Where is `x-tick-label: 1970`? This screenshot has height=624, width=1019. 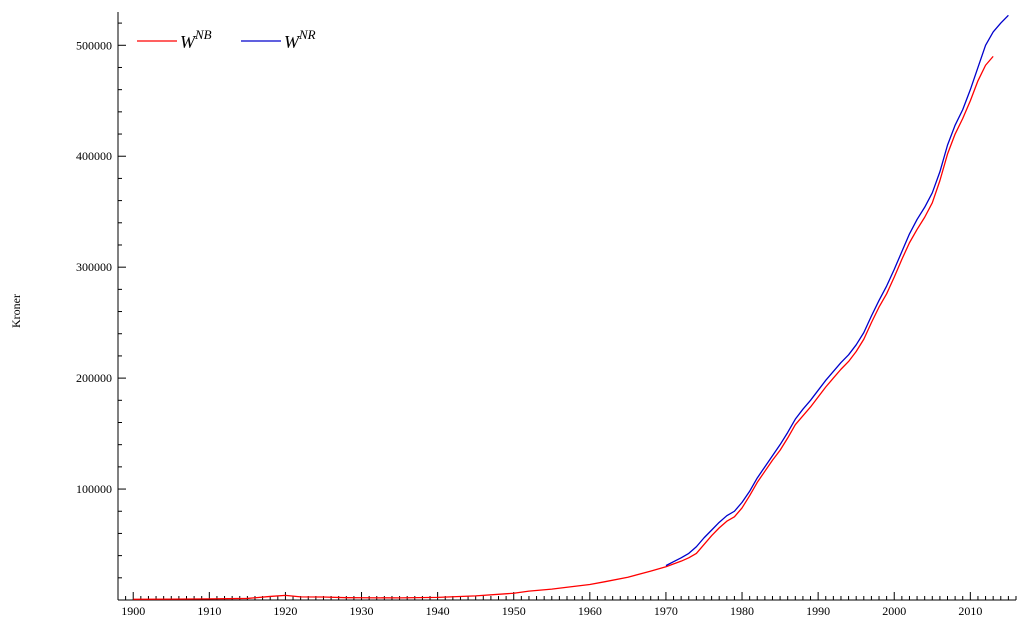
x-tick-label: 1970 is located at coordinates (666, 611).